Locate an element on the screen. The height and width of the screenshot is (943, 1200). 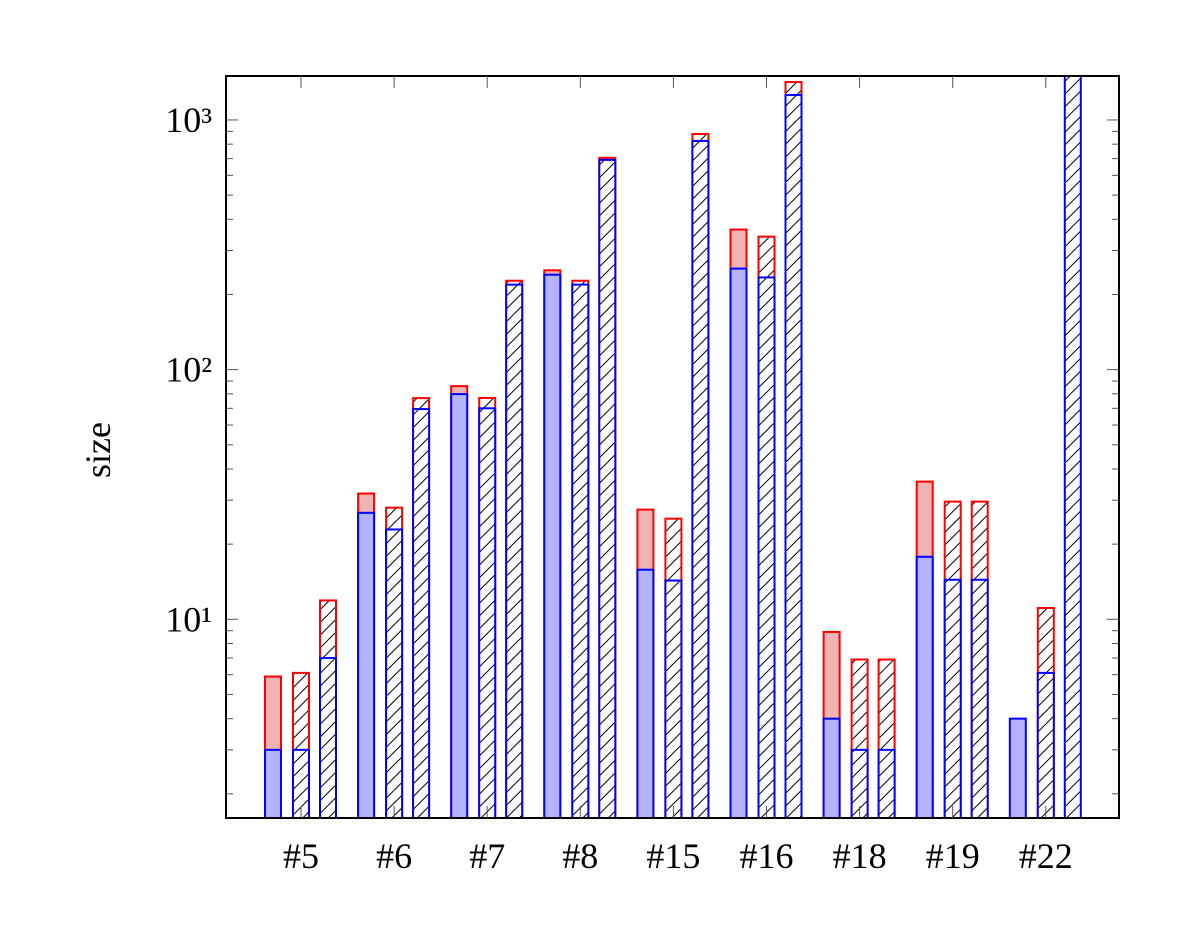
x-tick-label: #15 is located at coordinates (673, 856).